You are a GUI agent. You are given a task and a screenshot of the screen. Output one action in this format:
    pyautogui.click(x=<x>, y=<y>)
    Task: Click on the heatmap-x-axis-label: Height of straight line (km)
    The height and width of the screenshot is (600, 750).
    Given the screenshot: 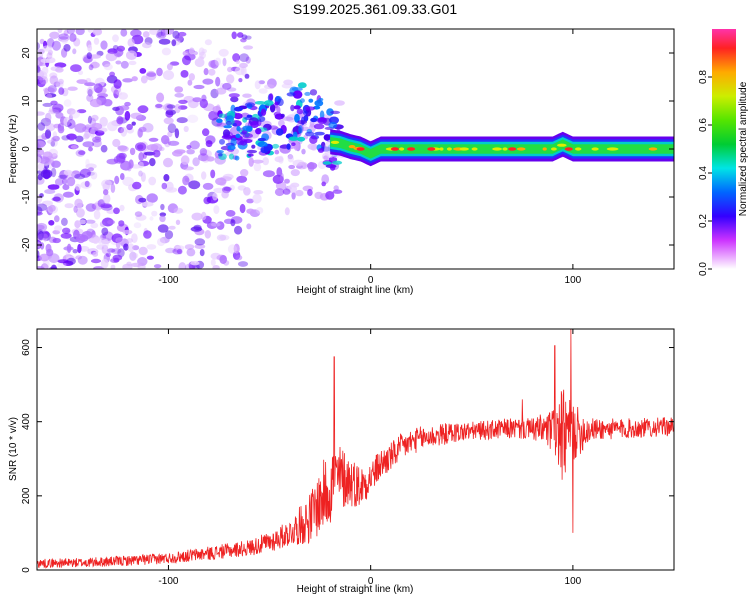 What is the action you would take?
    pyautogui.click(x=355, y=290)
    